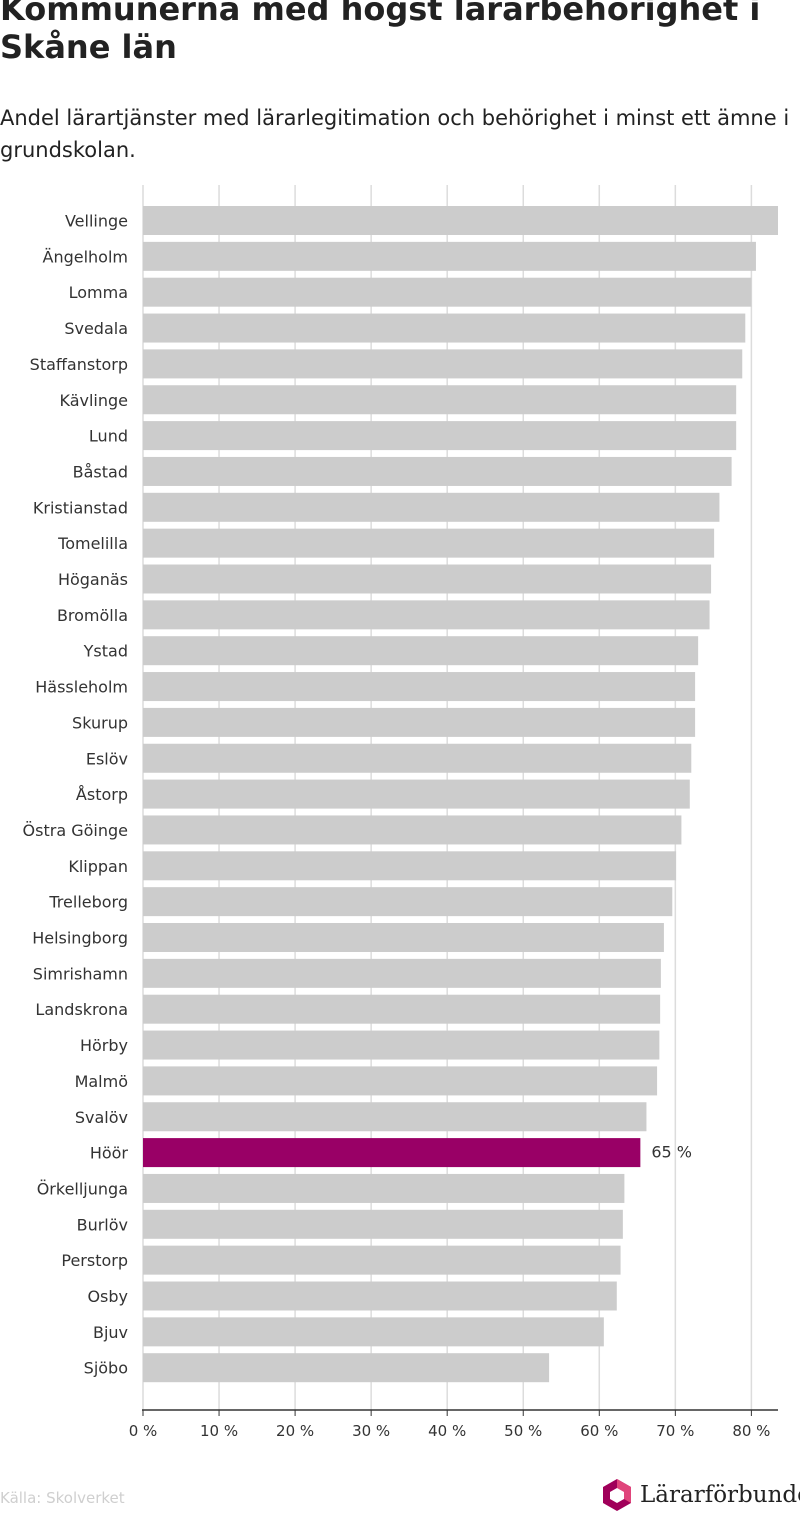 Image resolution: width=800 pixels, height=1520 pixels. What do you see at coordinates (100, 471) in the screenshot?
I see `category-label: Båstad` at bounding box center [100, 471].